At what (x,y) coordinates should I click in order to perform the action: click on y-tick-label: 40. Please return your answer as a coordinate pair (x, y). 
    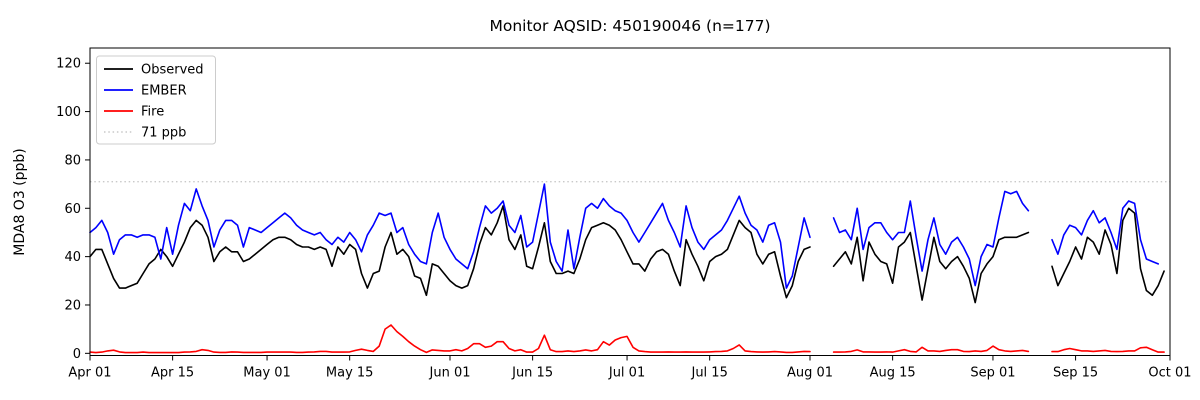
    Looking at the image, I should click on (72, 257).